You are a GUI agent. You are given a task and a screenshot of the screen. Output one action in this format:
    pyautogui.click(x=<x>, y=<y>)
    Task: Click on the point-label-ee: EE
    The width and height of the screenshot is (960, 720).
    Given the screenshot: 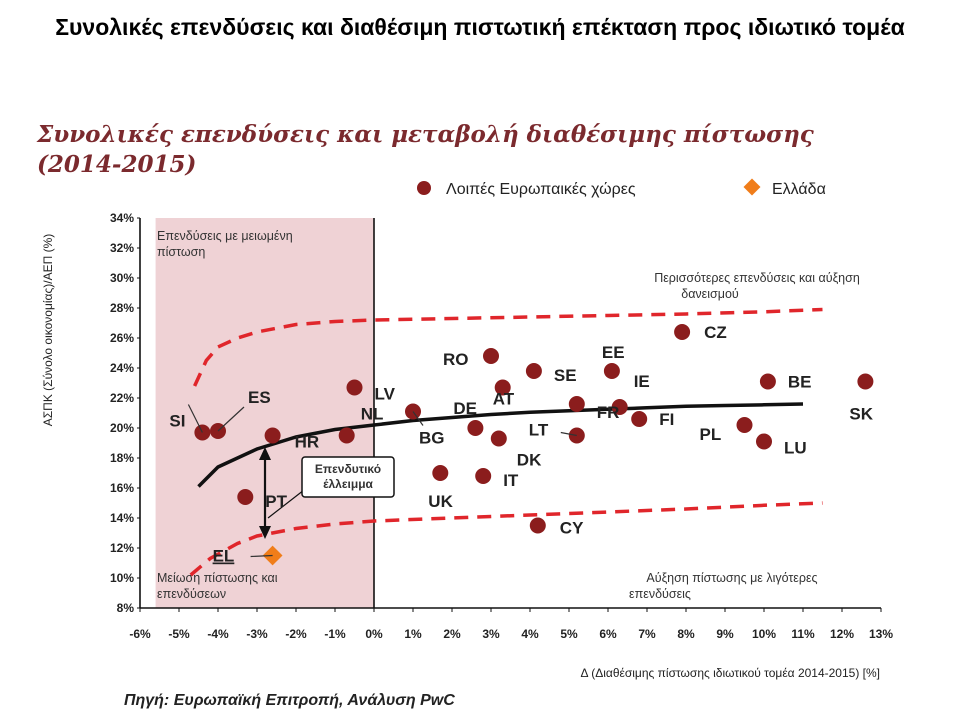 What is the action you would take?
    pyautogui.click(x=613, y=352)
    